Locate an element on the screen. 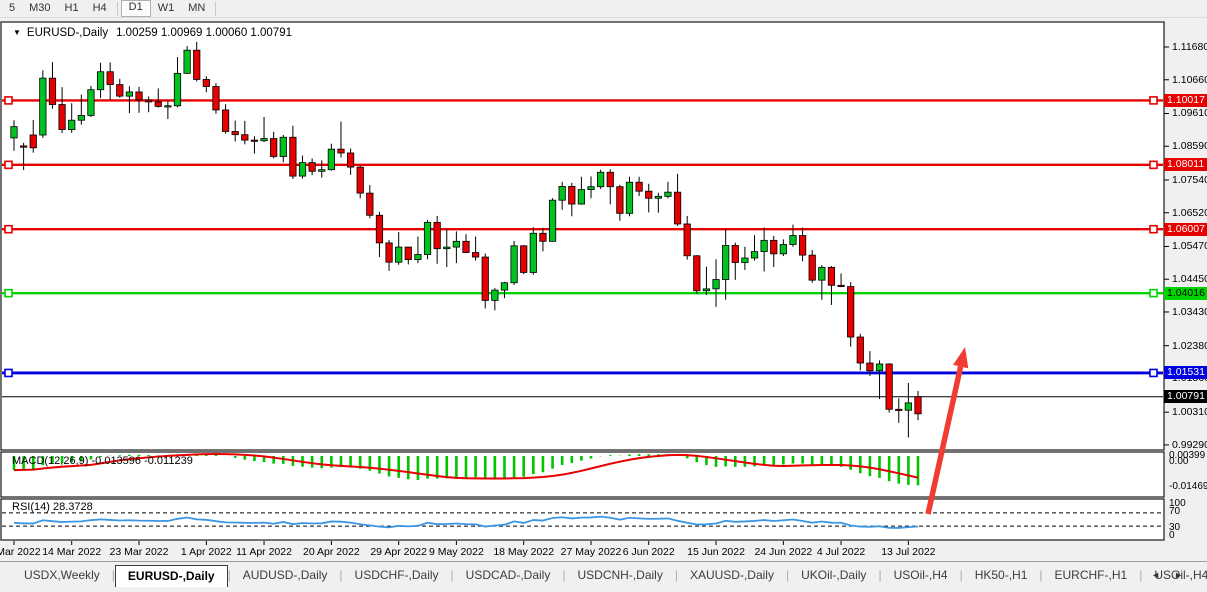 The height and width of the screenshot is (592, 1207). rsi-axis-label: 70 is located at coordinates (1175, 511).